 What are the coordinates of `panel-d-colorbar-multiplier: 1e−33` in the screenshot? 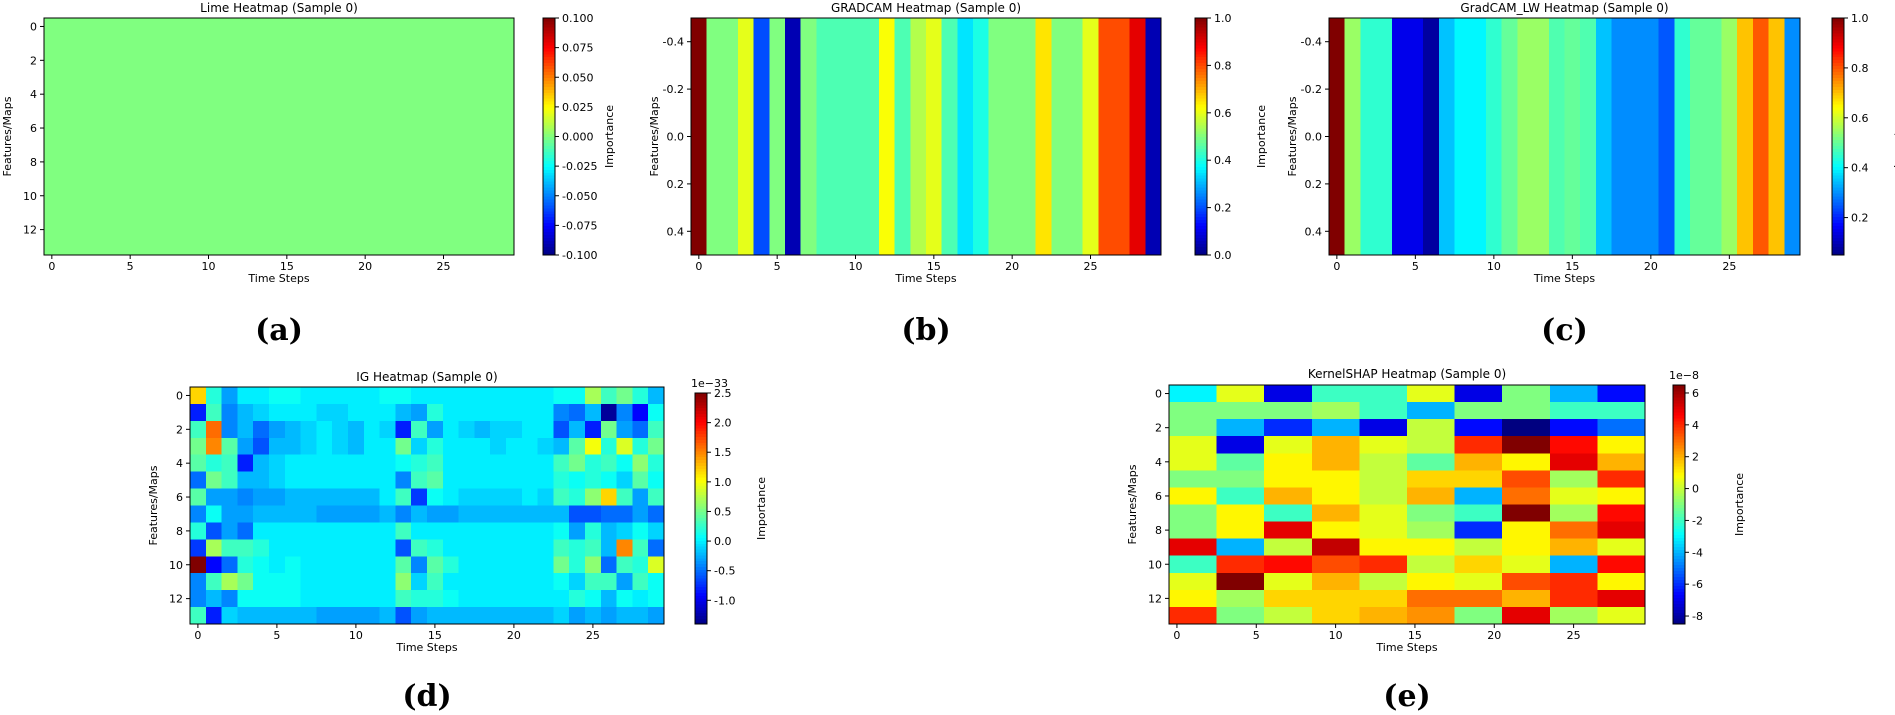 It's located at (709, 383).